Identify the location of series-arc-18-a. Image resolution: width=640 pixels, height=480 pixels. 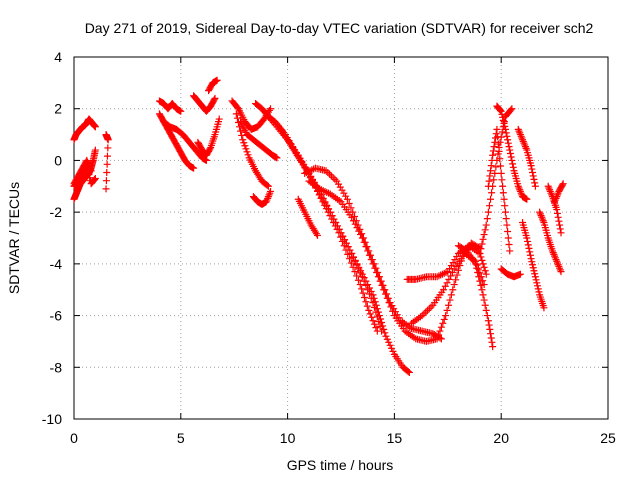
(475, 296).